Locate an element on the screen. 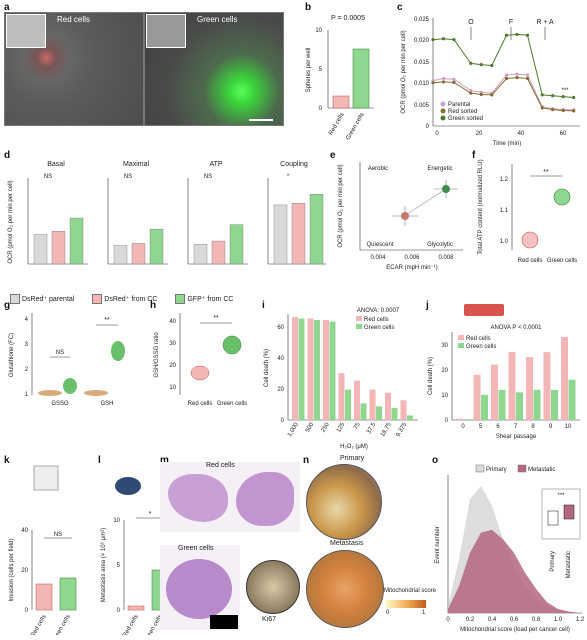 Image resolution: width=587 pixels, height=640 pixels. panel-letter-i: i is located at coordinates (263, 305).